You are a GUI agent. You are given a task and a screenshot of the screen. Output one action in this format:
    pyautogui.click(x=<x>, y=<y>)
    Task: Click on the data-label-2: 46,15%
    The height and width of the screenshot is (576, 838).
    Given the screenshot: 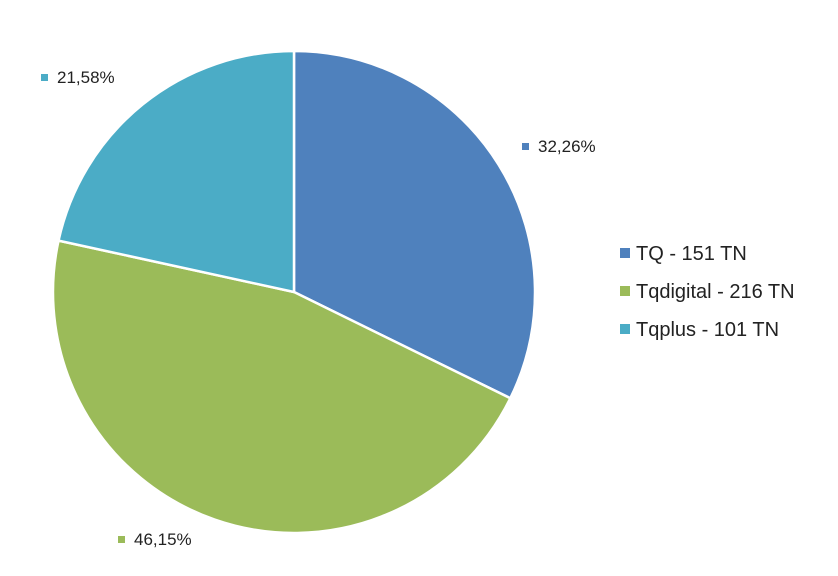 What is the action you would take?
    pyautogui.click(x=163, y=539)
    